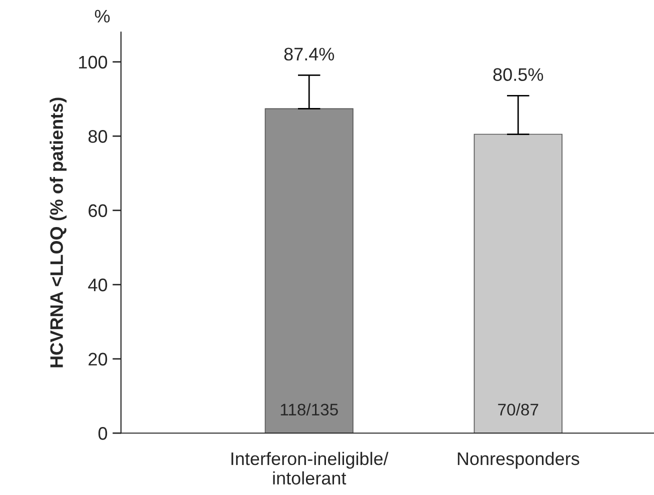 The height and width of the screenshot is (495, 654). Describe the element at coordinates (309, 409) in the screenshot. I see `annotation: 118/135` at that location.